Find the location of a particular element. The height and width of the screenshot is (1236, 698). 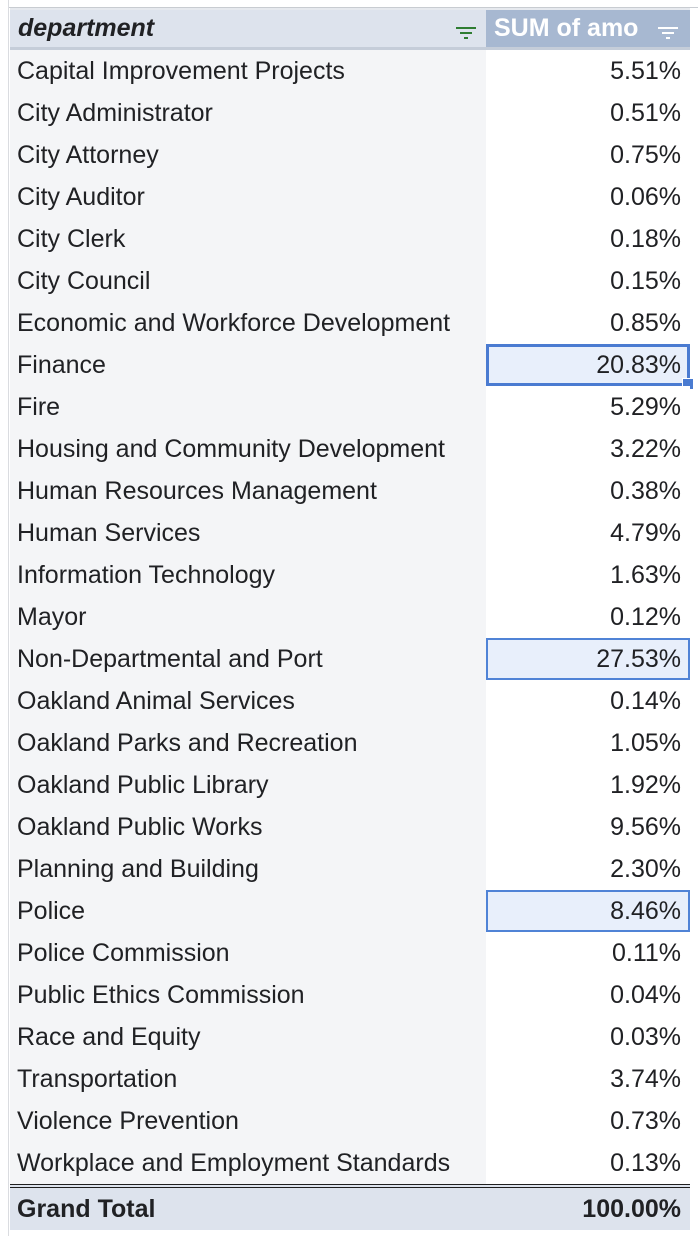

value-cell: 0.75% is located at coordinates (588, 155).